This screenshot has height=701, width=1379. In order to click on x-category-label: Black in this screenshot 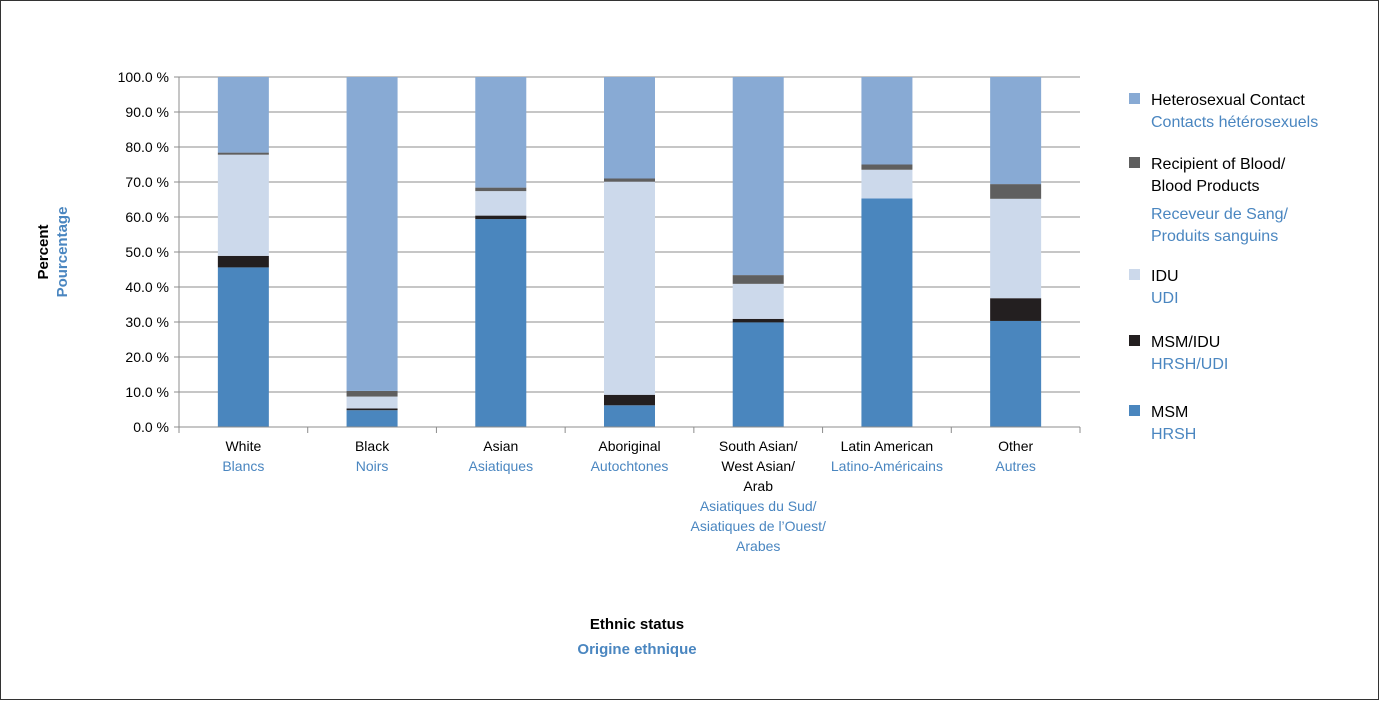, I will do `click(372, 446)`.